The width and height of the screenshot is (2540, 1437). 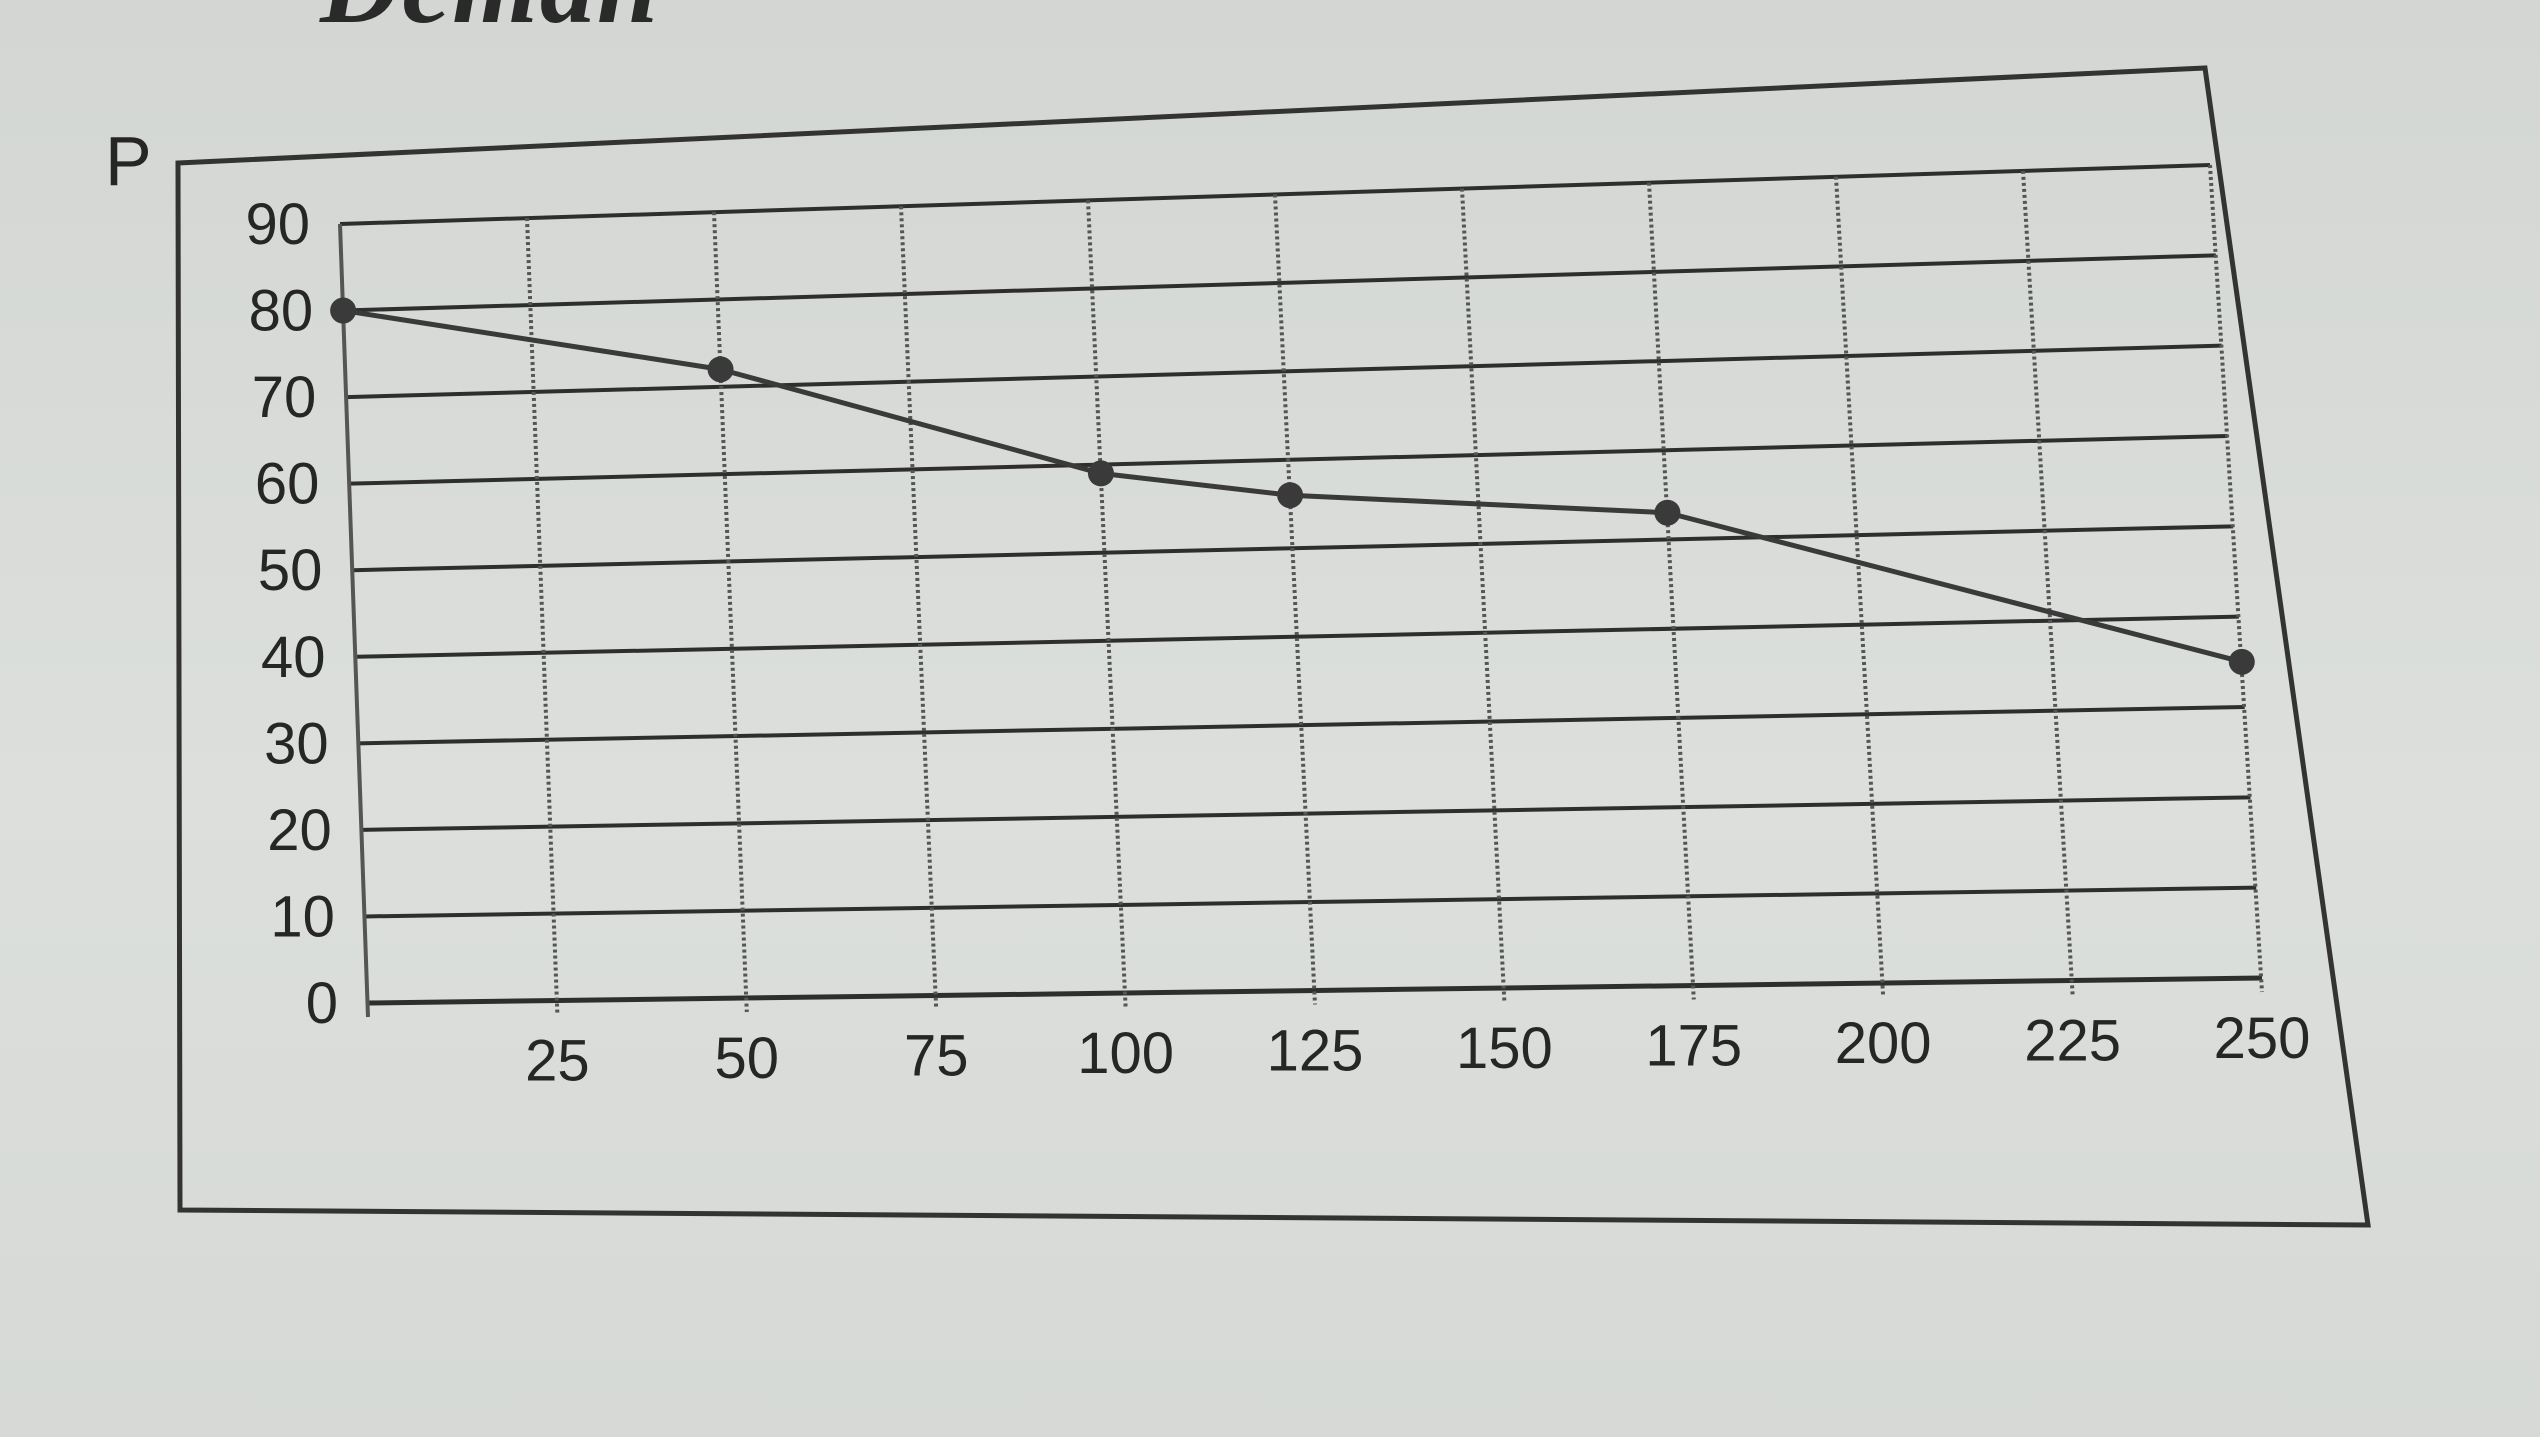 I want to click on y-tick-label: 10, so click(x=302, y=916).